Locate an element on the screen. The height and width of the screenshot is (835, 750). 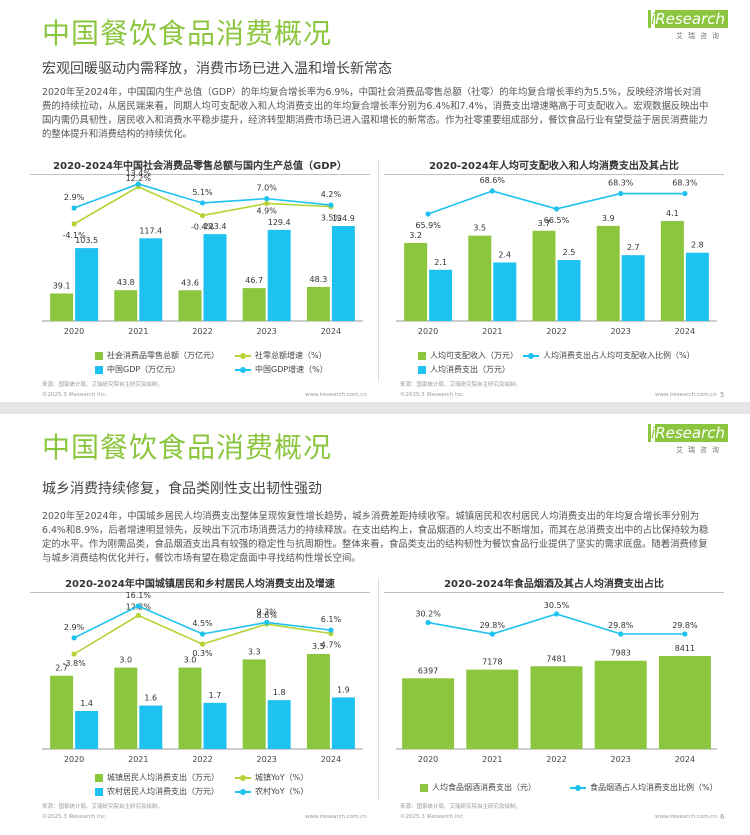
bar-value-label: 1.7 is located at coordinates (215, 695).